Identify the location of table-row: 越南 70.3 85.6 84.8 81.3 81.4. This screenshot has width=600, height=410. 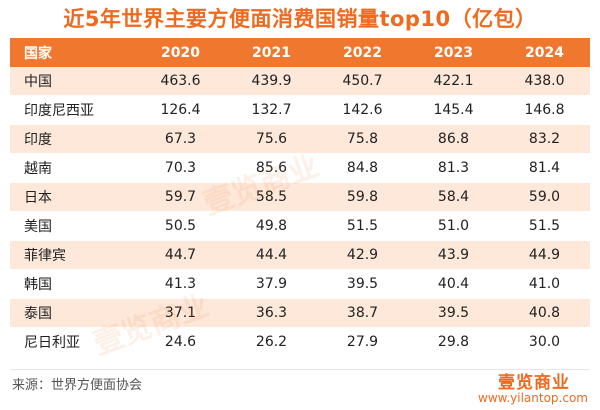
(300, 168).